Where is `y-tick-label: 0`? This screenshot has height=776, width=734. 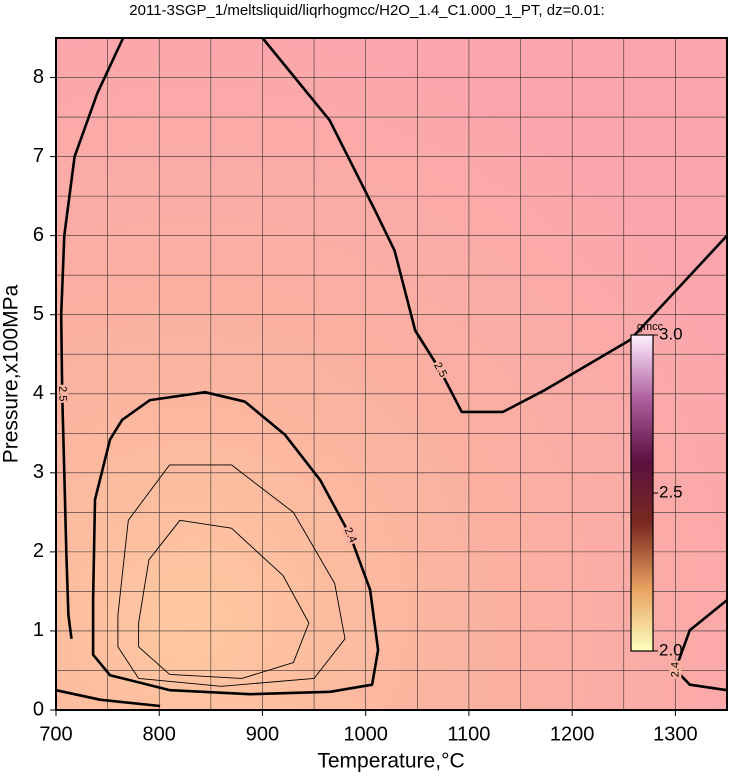
y-tick-label: 0 is located at coordinates (38, 709).